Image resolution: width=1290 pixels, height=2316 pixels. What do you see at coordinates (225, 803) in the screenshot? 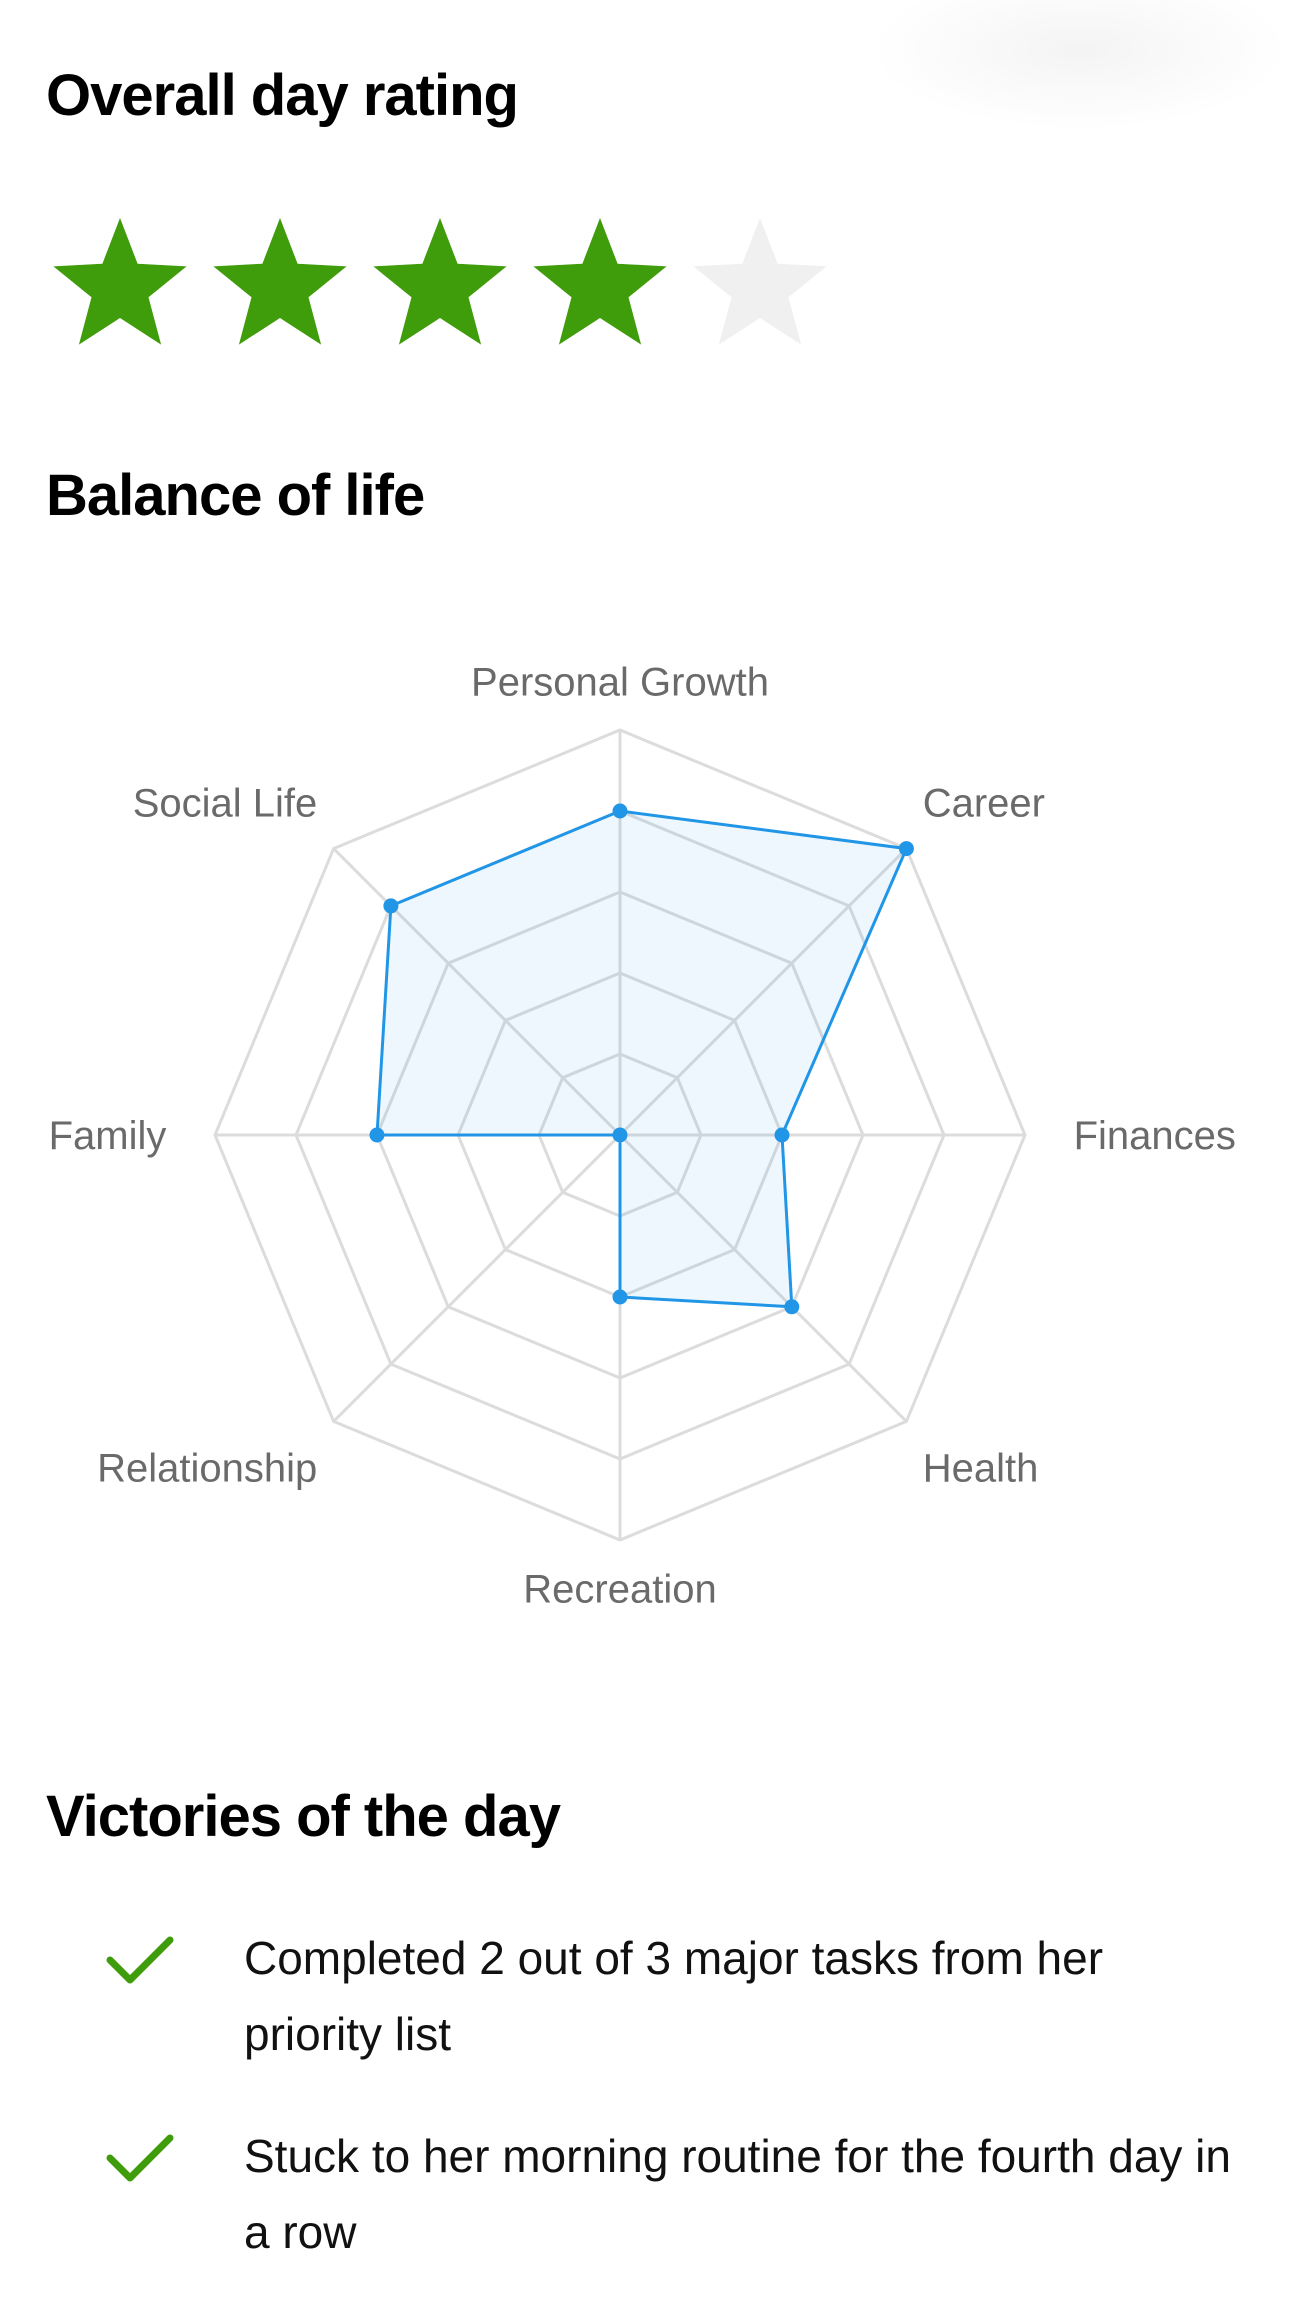
I see `radar-axis-label: Social Life` at bounding box center [225, 803].